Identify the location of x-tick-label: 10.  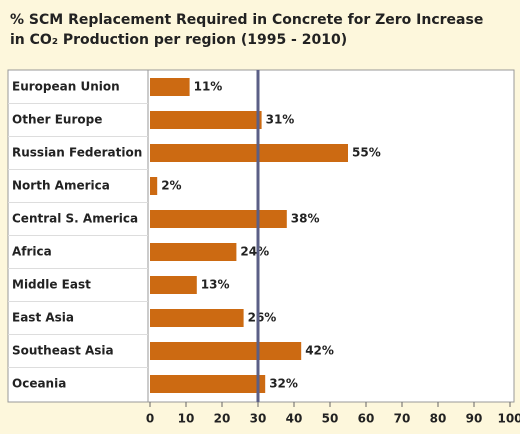
(186, 419).